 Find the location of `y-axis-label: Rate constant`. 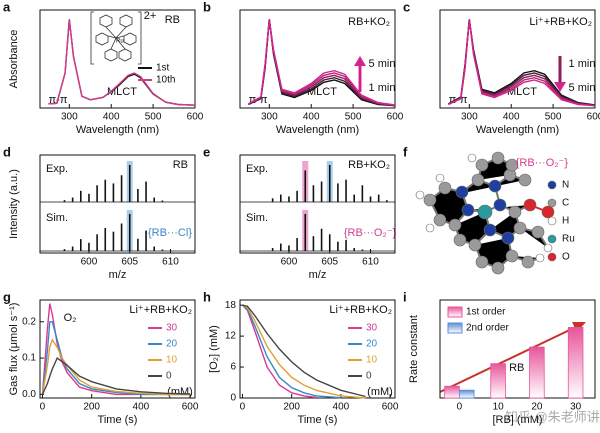

y-axis-label: Rate constant is located at coordinates (414, 349).